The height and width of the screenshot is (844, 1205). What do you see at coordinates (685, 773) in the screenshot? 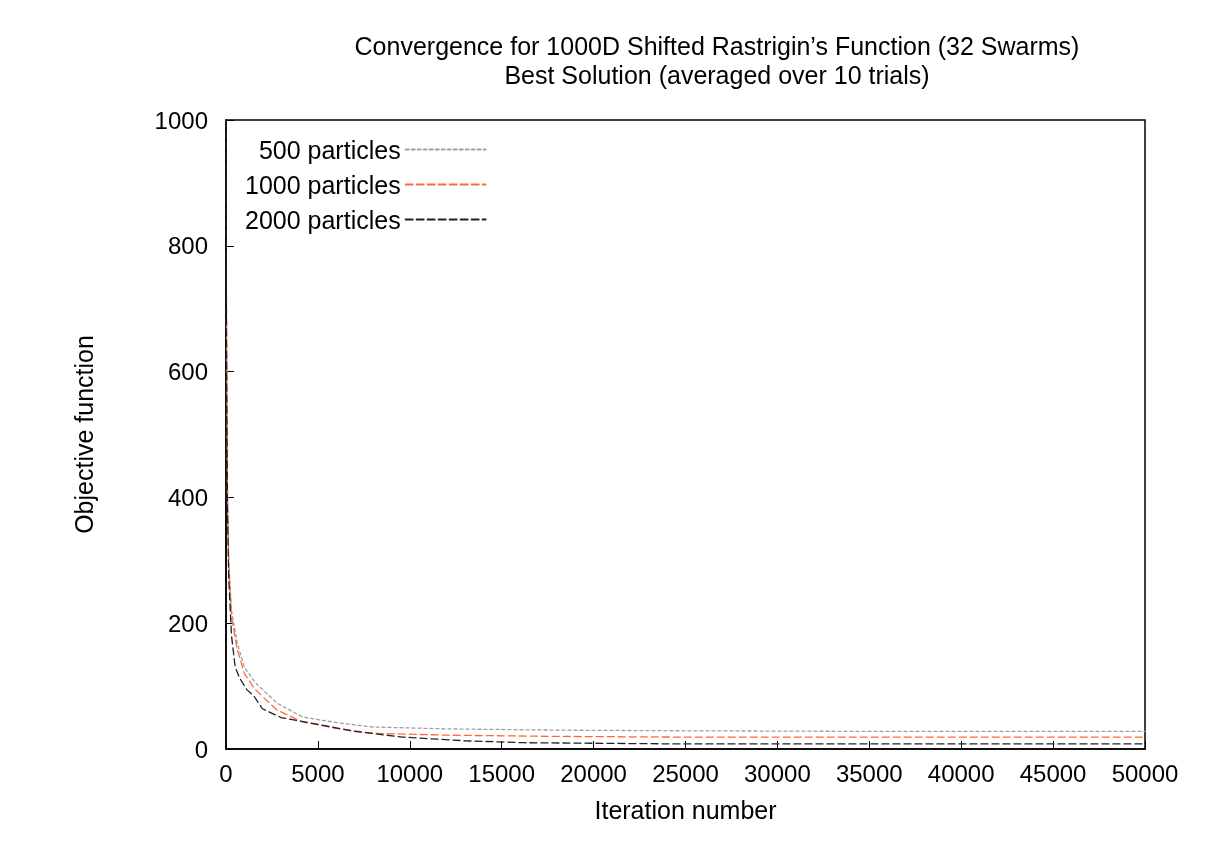
I see `x-tick-label: 25000` at bounding box center [685, 773].